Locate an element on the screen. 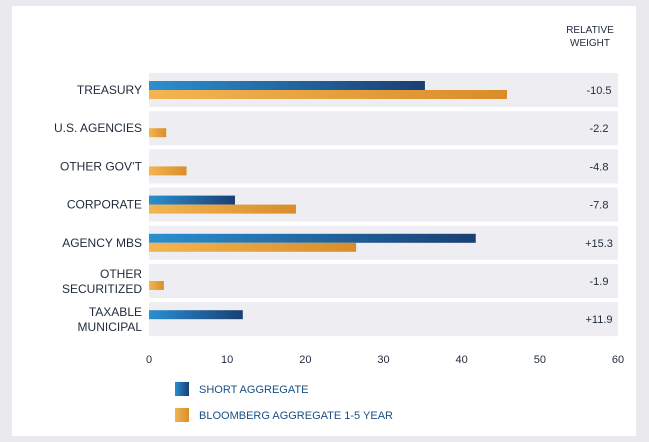  relative-weight-other-securitized: -1.9 is located at coordinates (599, 282).